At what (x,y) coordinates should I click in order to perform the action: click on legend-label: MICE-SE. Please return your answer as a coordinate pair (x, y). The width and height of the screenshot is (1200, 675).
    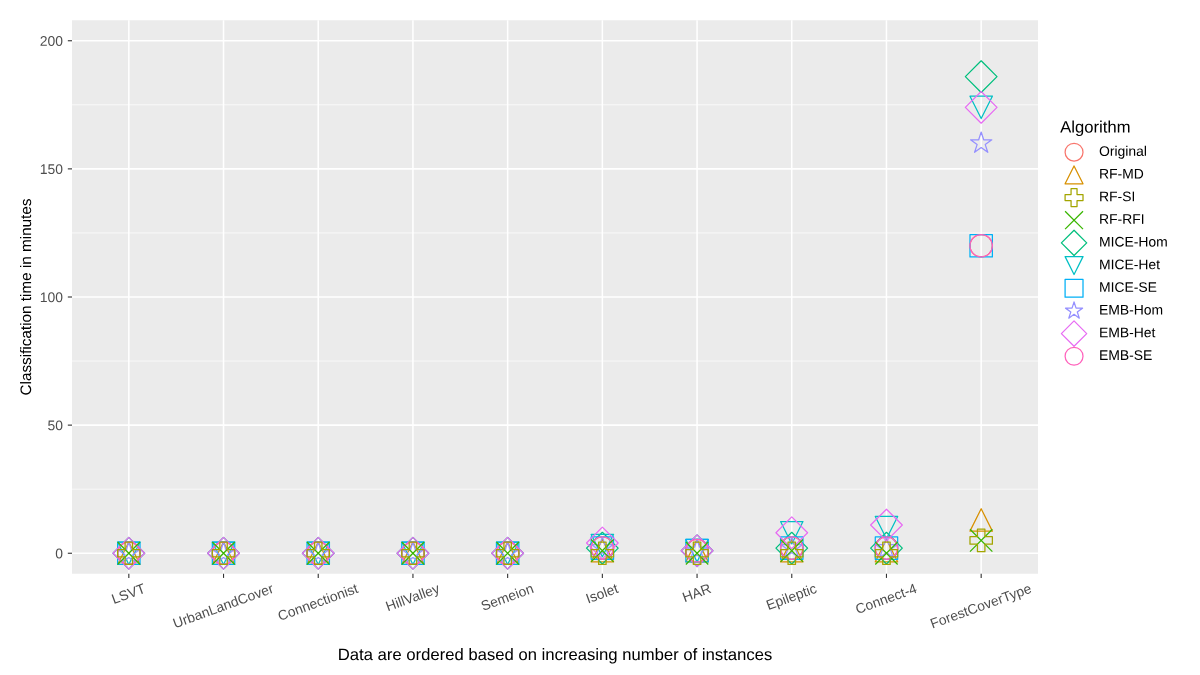
    Looking at the image, I should click on (1128, 287).